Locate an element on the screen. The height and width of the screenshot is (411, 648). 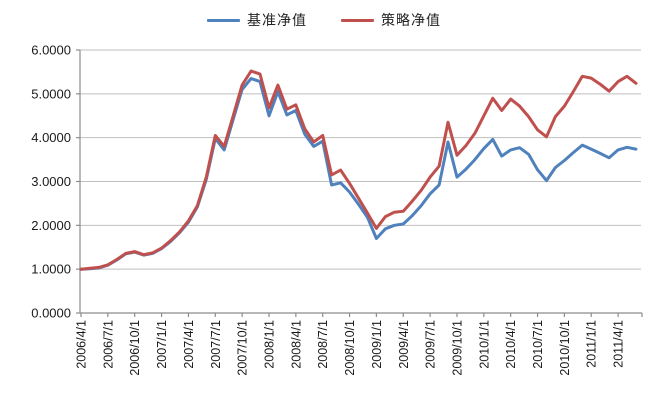
x-tick-label: 2008/4/1 is located at coordinates (296, 344).